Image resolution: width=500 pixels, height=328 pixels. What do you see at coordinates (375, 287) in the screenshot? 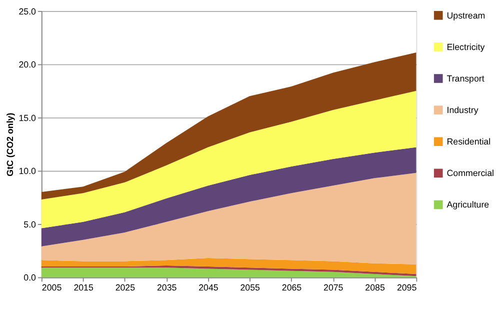
I see `x-tick-label: 2085` at bounding box center [375, 287].